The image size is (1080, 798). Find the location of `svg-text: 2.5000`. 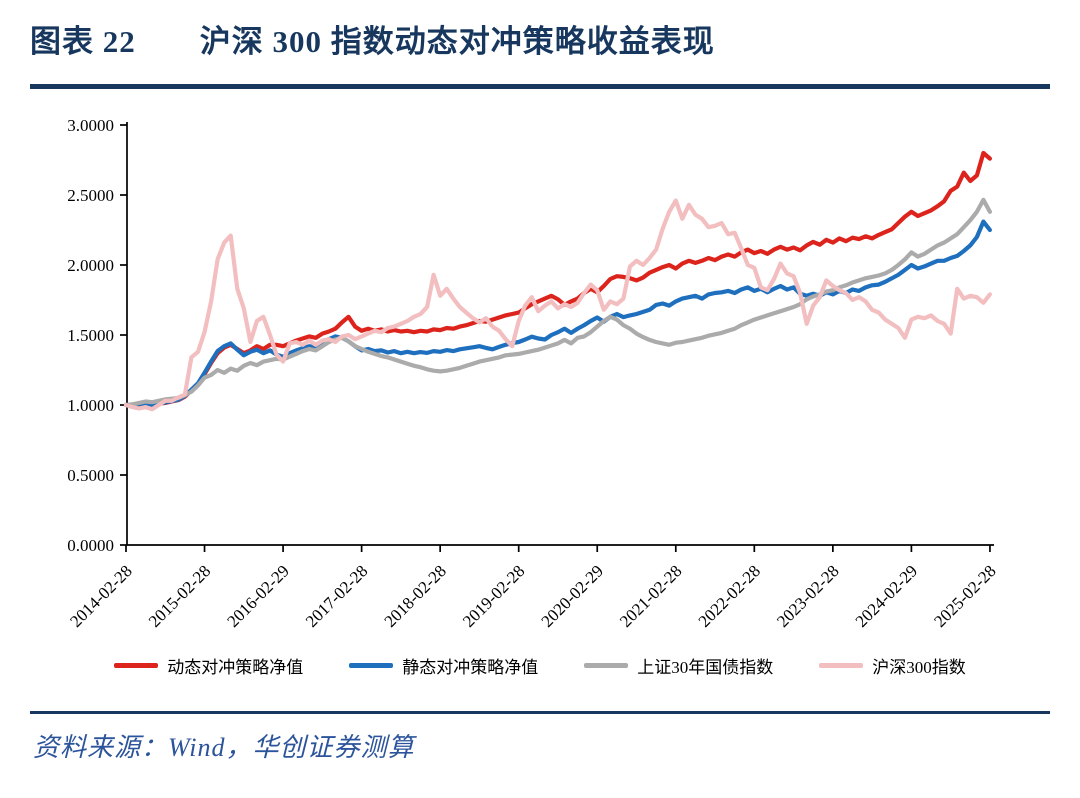

svg-text: 2.5000 is located at coordinates (90, 195).